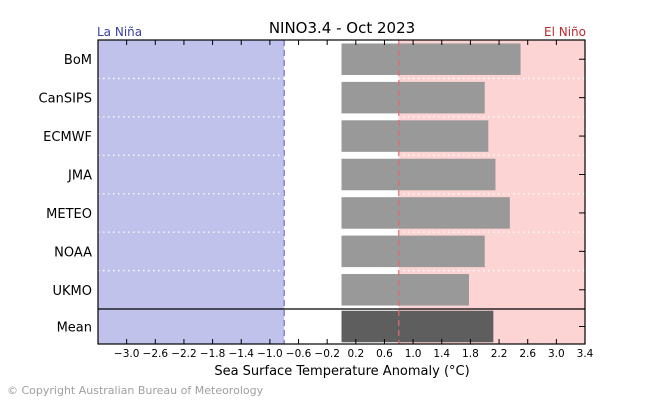  What do you see at coordinates (418, 174) in the screenshot?
I see `bar-jma` at bounding box center [418, 174].